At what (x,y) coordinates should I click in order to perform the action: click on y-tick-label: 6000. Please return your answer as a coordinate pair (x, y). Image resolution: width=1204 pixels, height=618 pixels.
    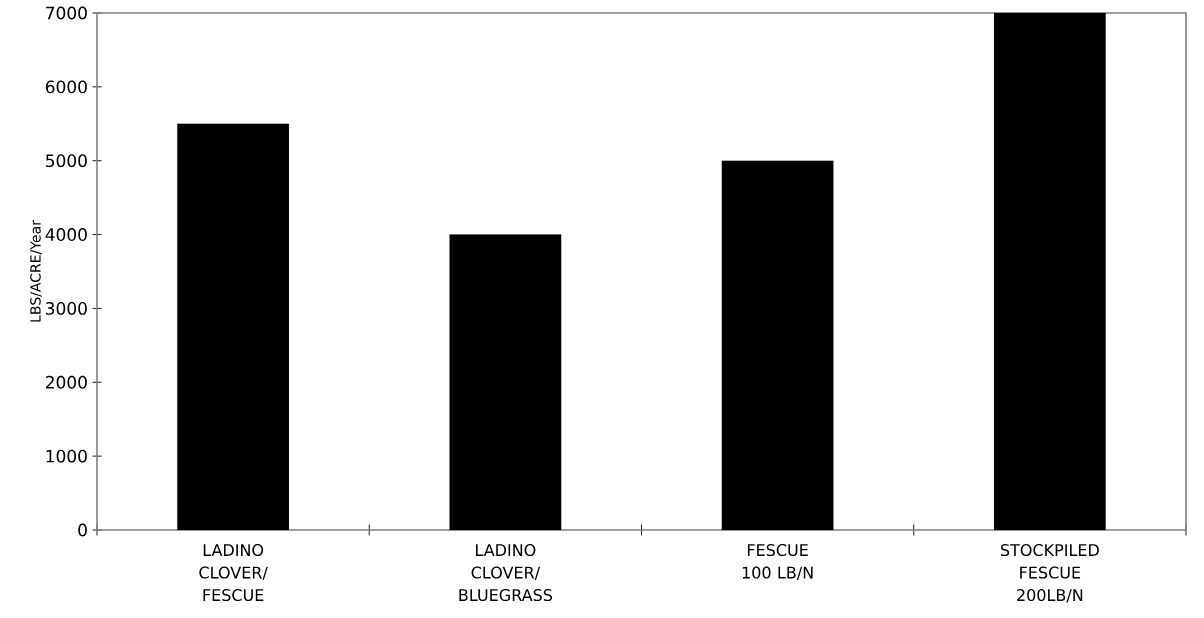
    Looking at the image, I should click on (66, 87).